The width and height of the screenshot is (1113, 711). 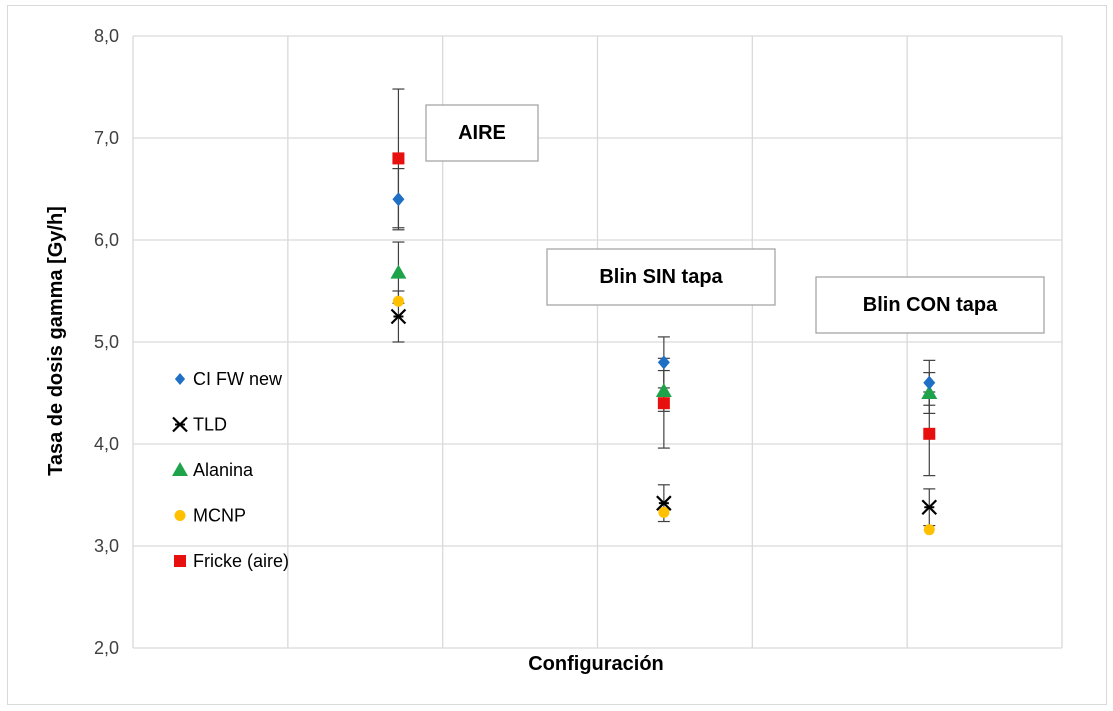 I want to click on legend-label: CI FW new, so click(x=238, y=379).